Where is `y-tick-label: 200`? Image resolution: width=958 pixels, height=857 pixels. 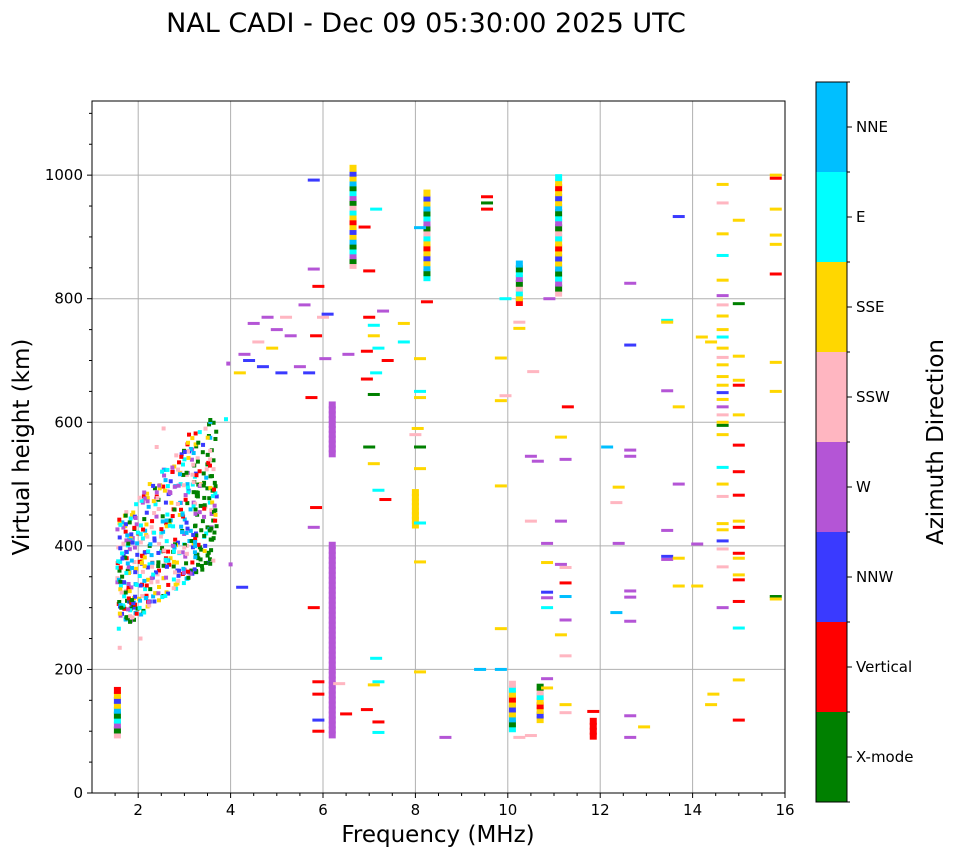 y-tick-label: 200 is located at coordinates (68, 669).